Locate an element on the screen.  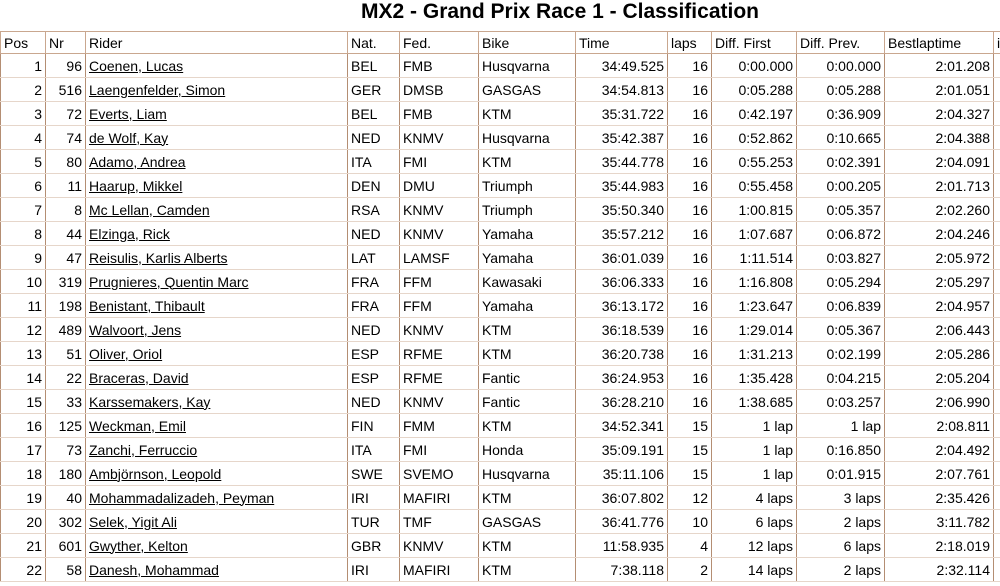
cell-diff-prev: 0:05.294 is located at coordinates (840, 281).